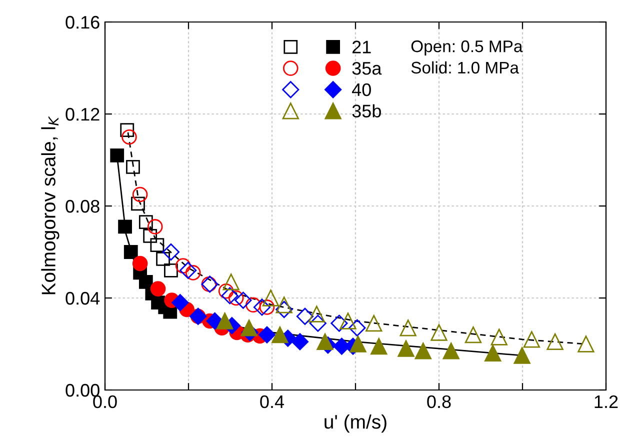  Describe the element at coordinates (467, 48) in the screenshot. I see `annotation: Open: 0.5 MPa` at that location.